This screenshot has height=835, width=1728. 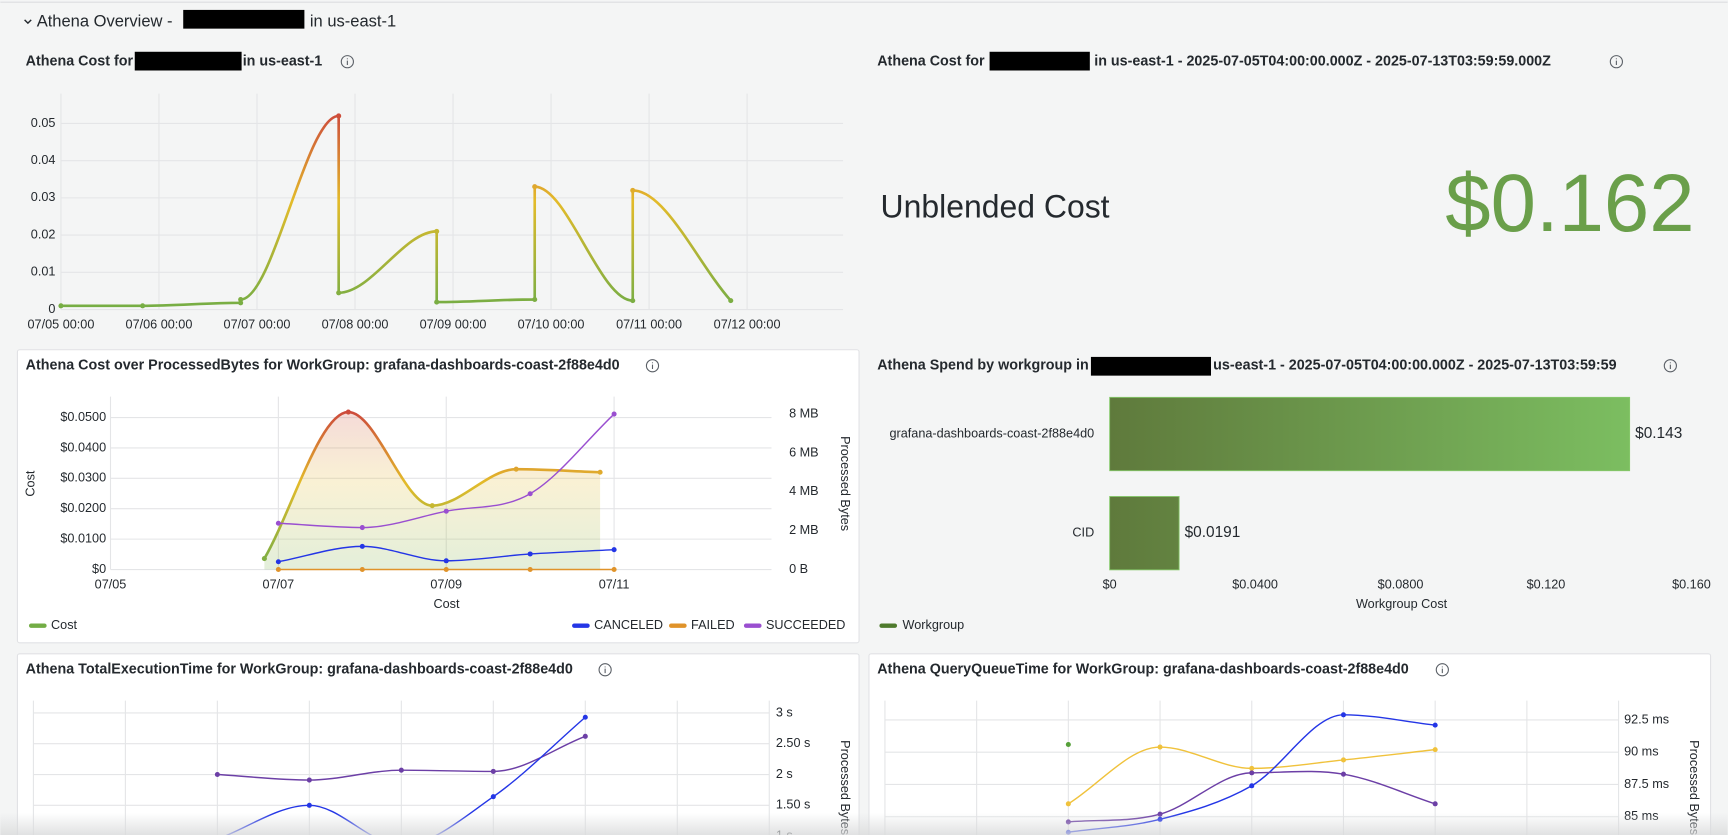 I want to click on row-title: Athena Overview -, so click(x=105, y=20).